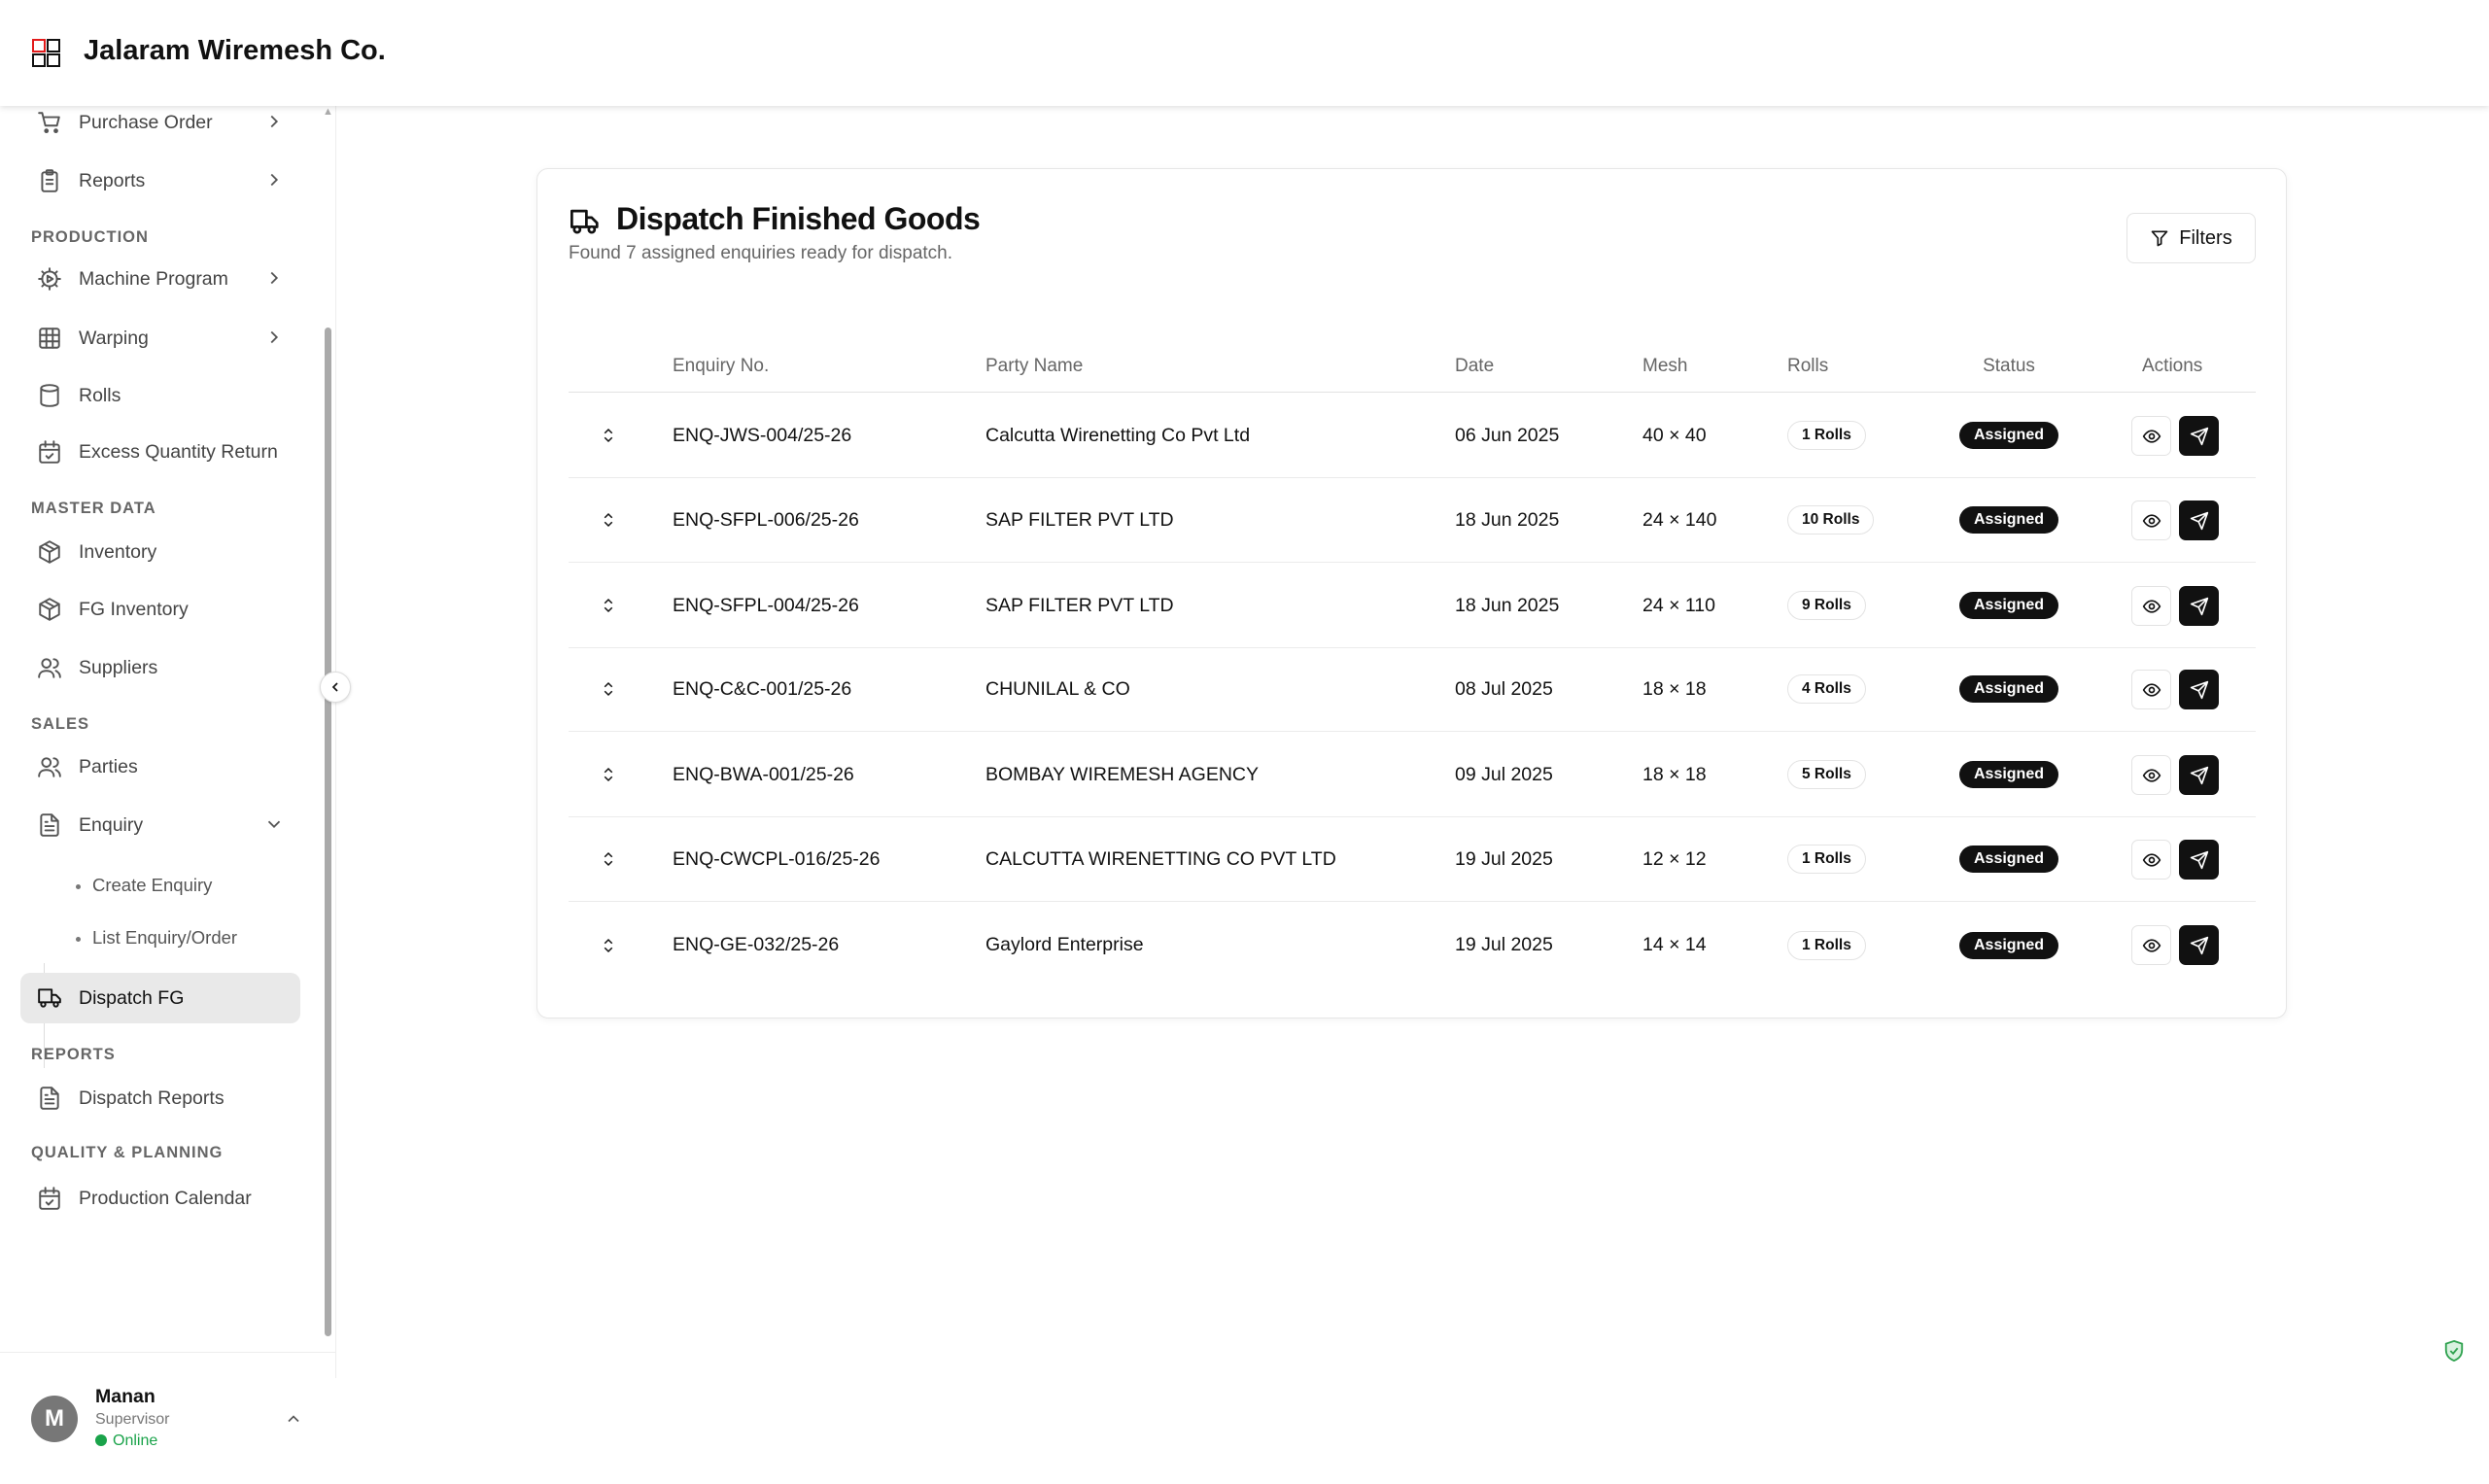  Describe the element at coordinates (160, 338) in the screenshot. I see `sidebar-item-warping: Warping` at that location.